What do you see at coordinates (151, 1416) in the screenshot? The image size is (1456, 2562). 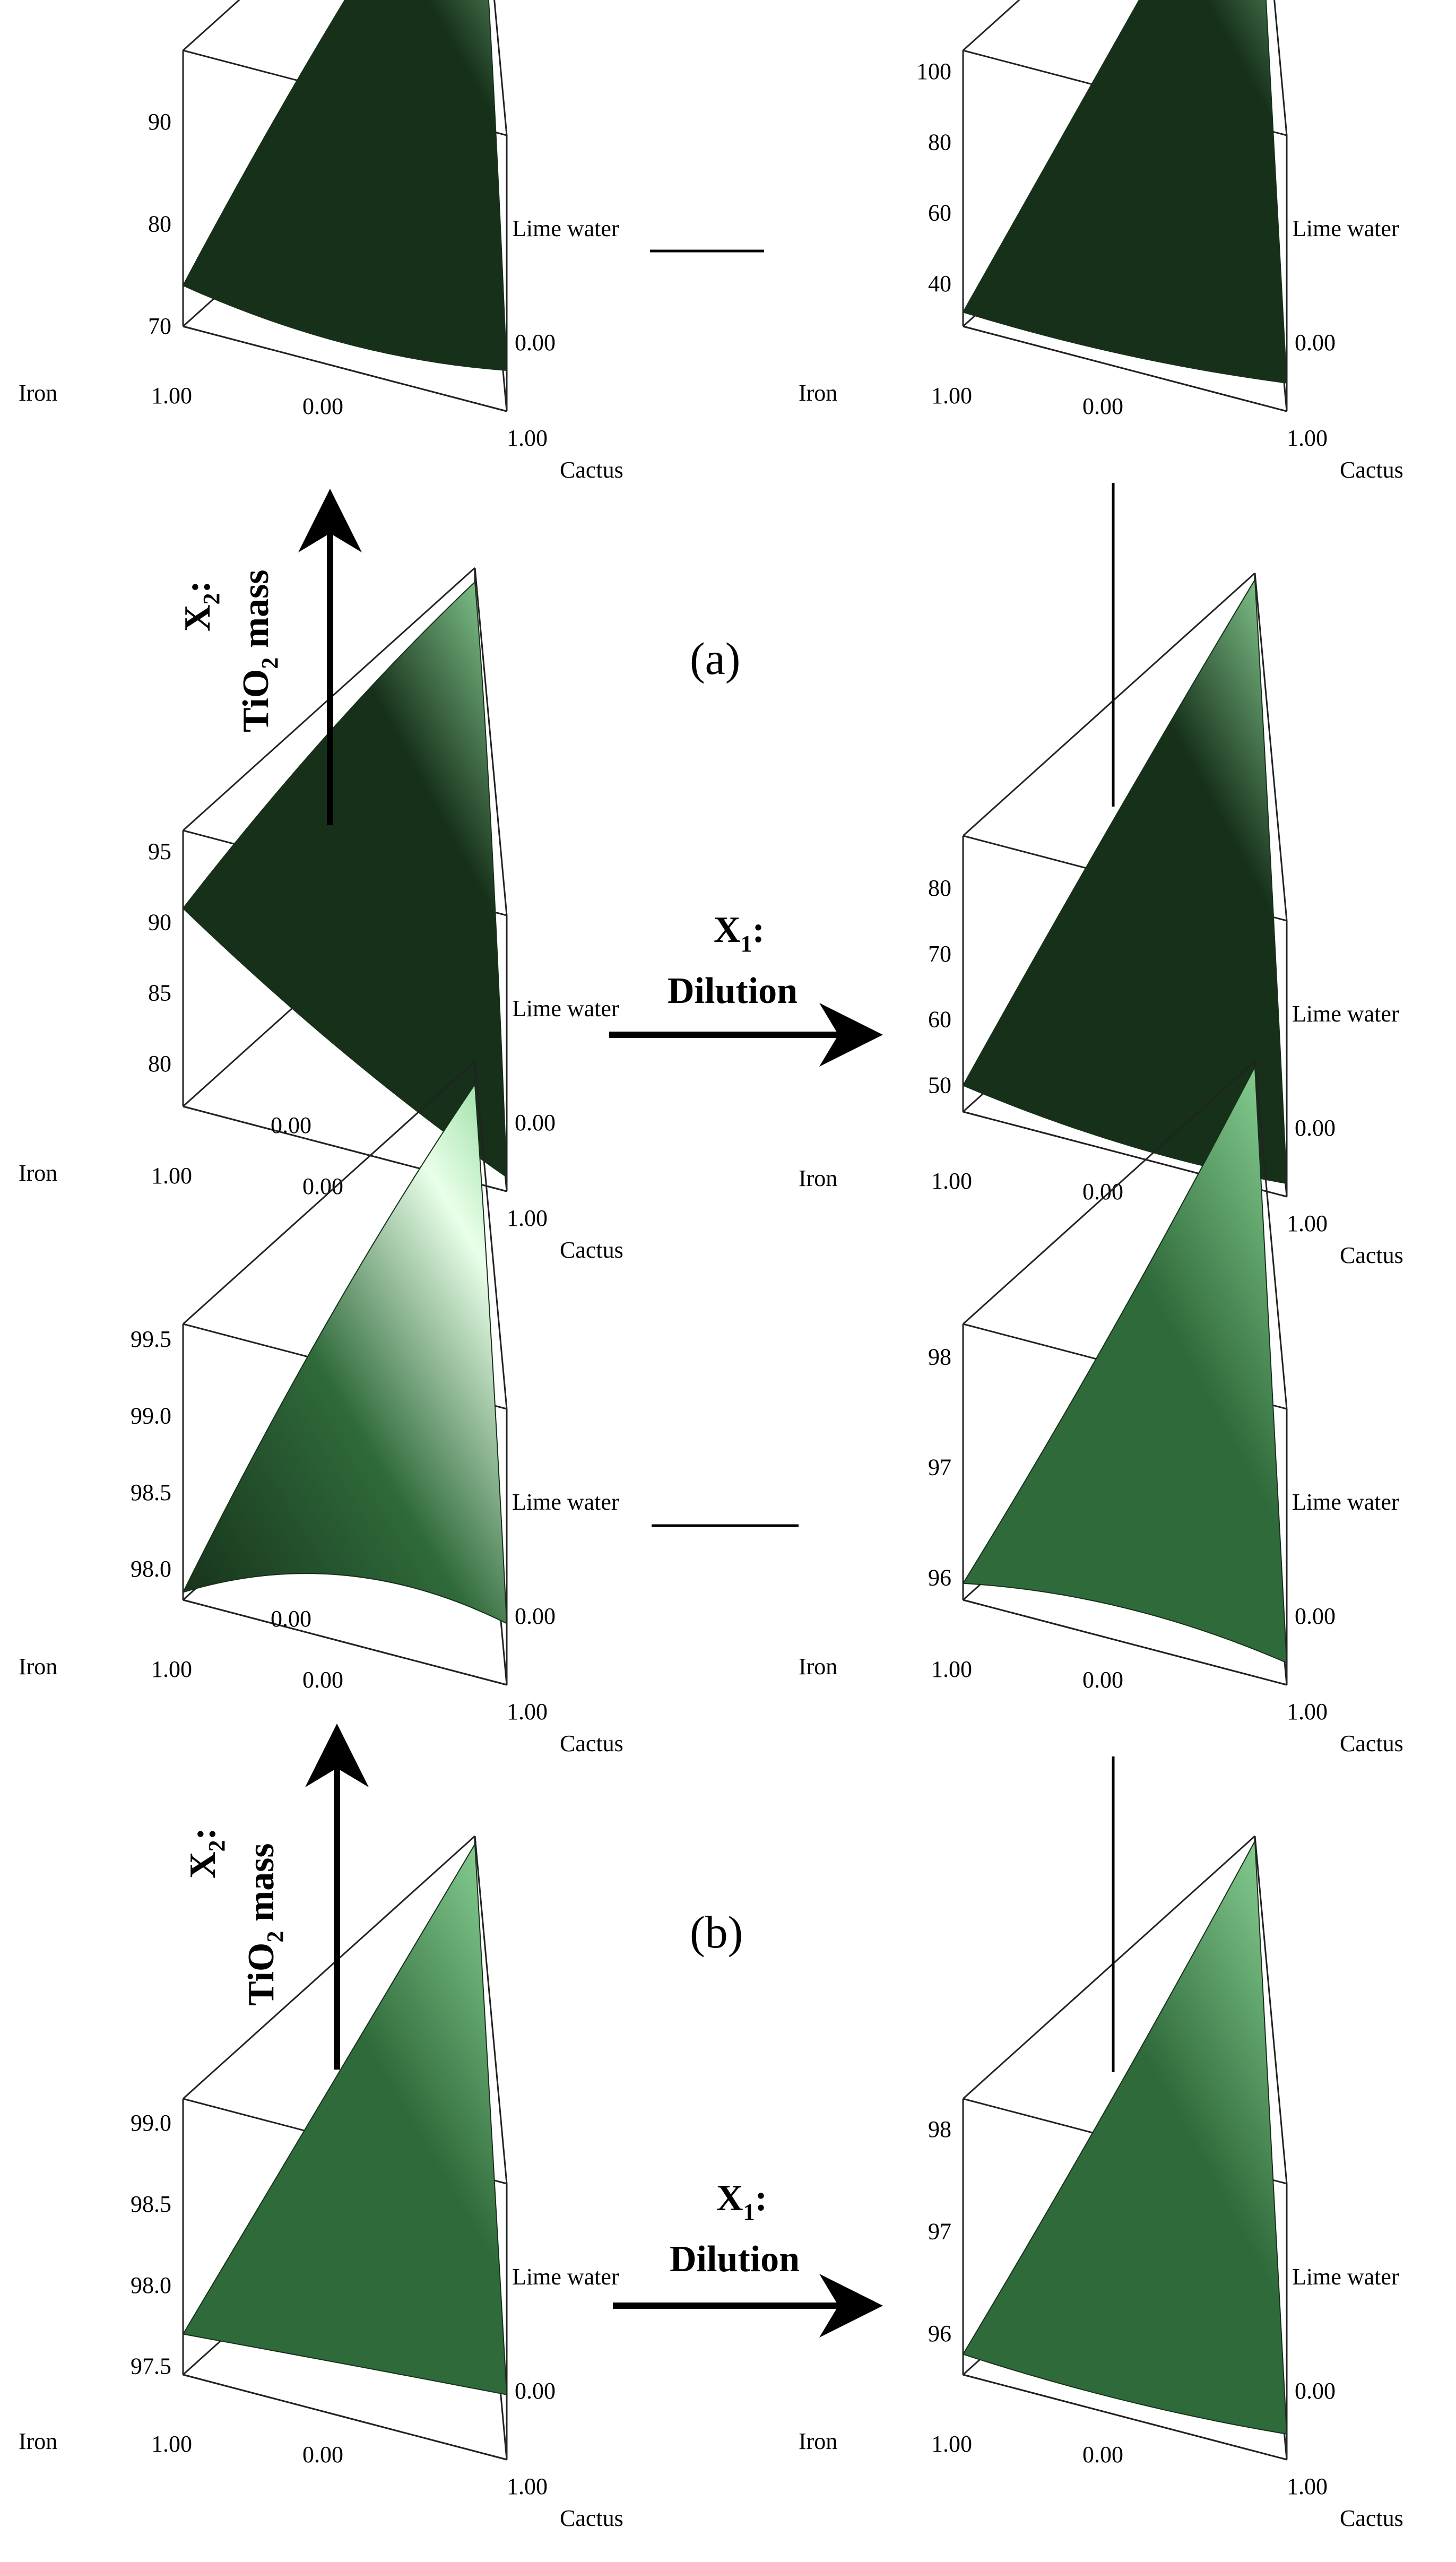 I see `z-tick-label: 99.0` at bounding box center [151, 1416].